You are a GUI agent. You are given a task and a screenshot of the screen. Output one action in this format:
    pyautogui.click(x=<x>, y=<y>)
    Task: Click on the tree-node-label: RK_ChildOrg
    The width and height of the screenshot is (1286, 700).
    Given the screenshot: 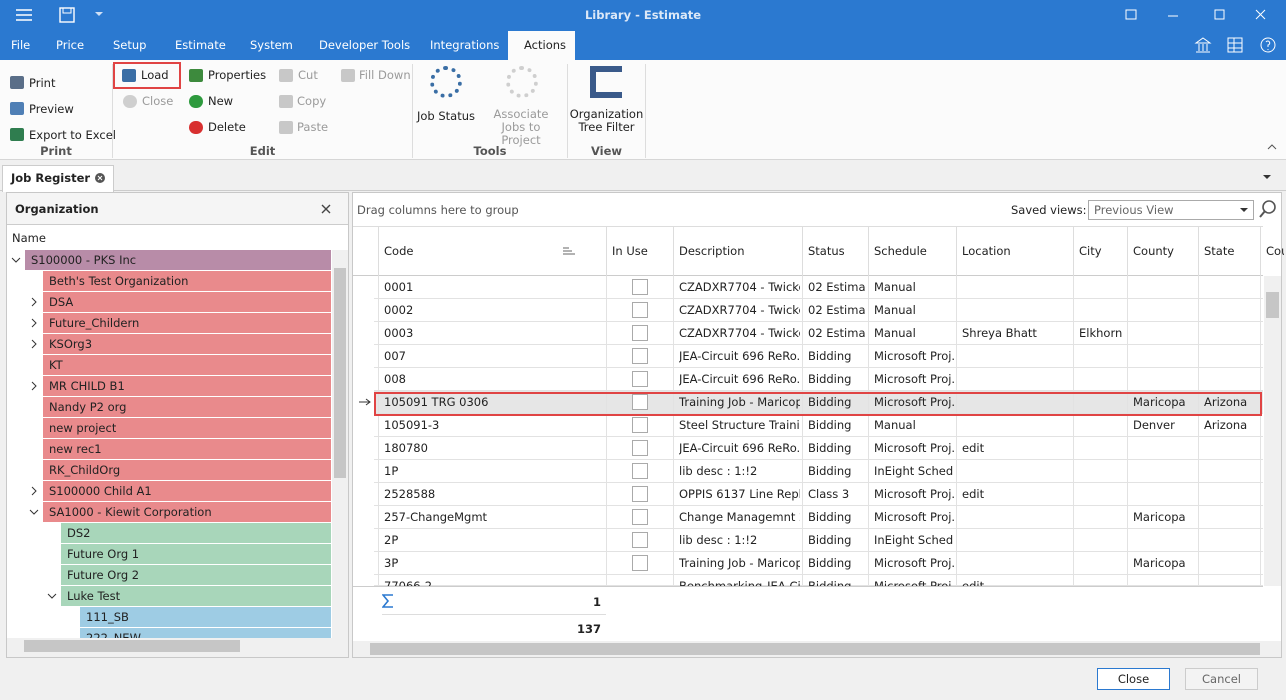 What is the action you would take?
    pyautogui.click(x=85, y=470)
    